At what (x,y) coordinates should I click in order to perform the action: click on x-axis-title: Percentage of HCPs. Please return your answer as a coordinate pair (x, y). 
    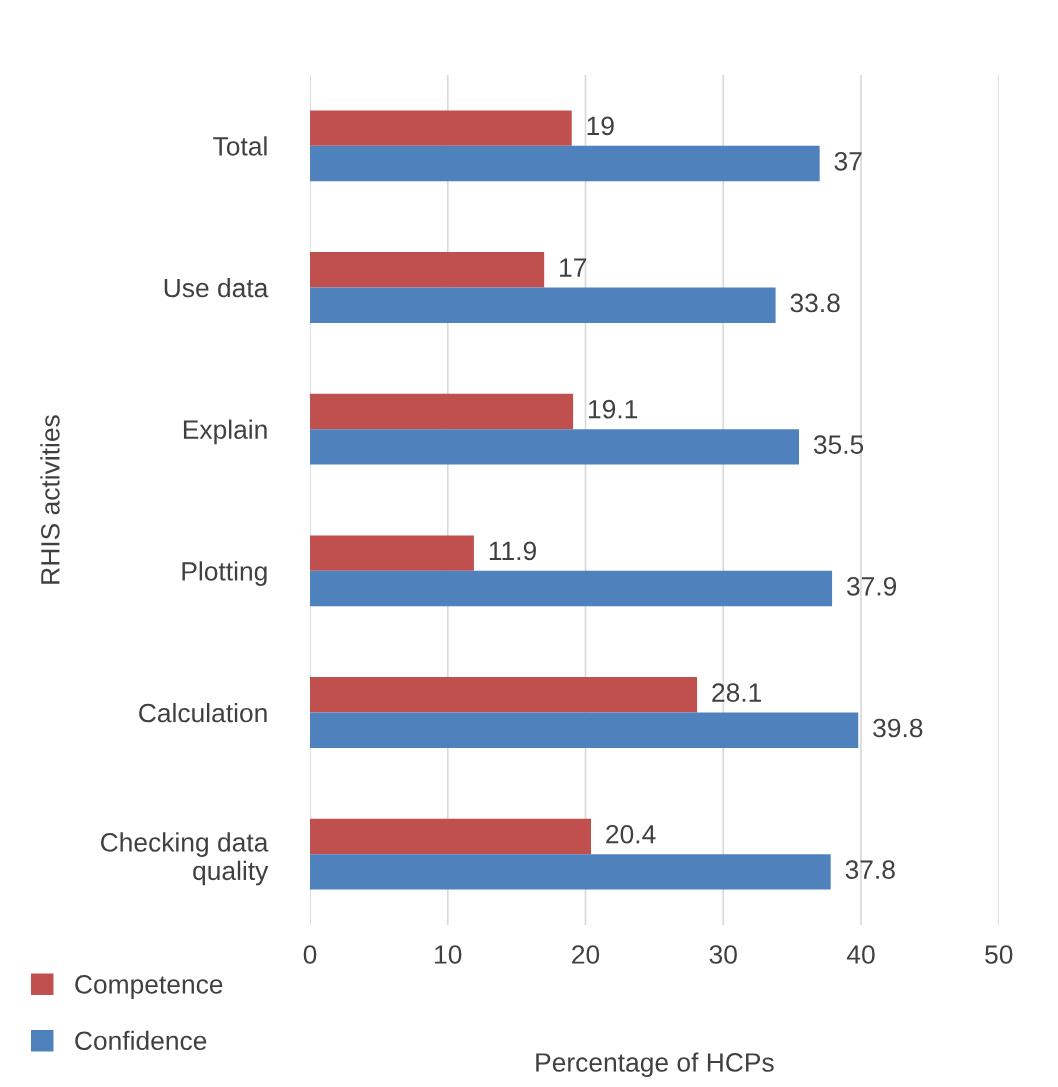
    Looking at the image, I should click on (655, 1065).